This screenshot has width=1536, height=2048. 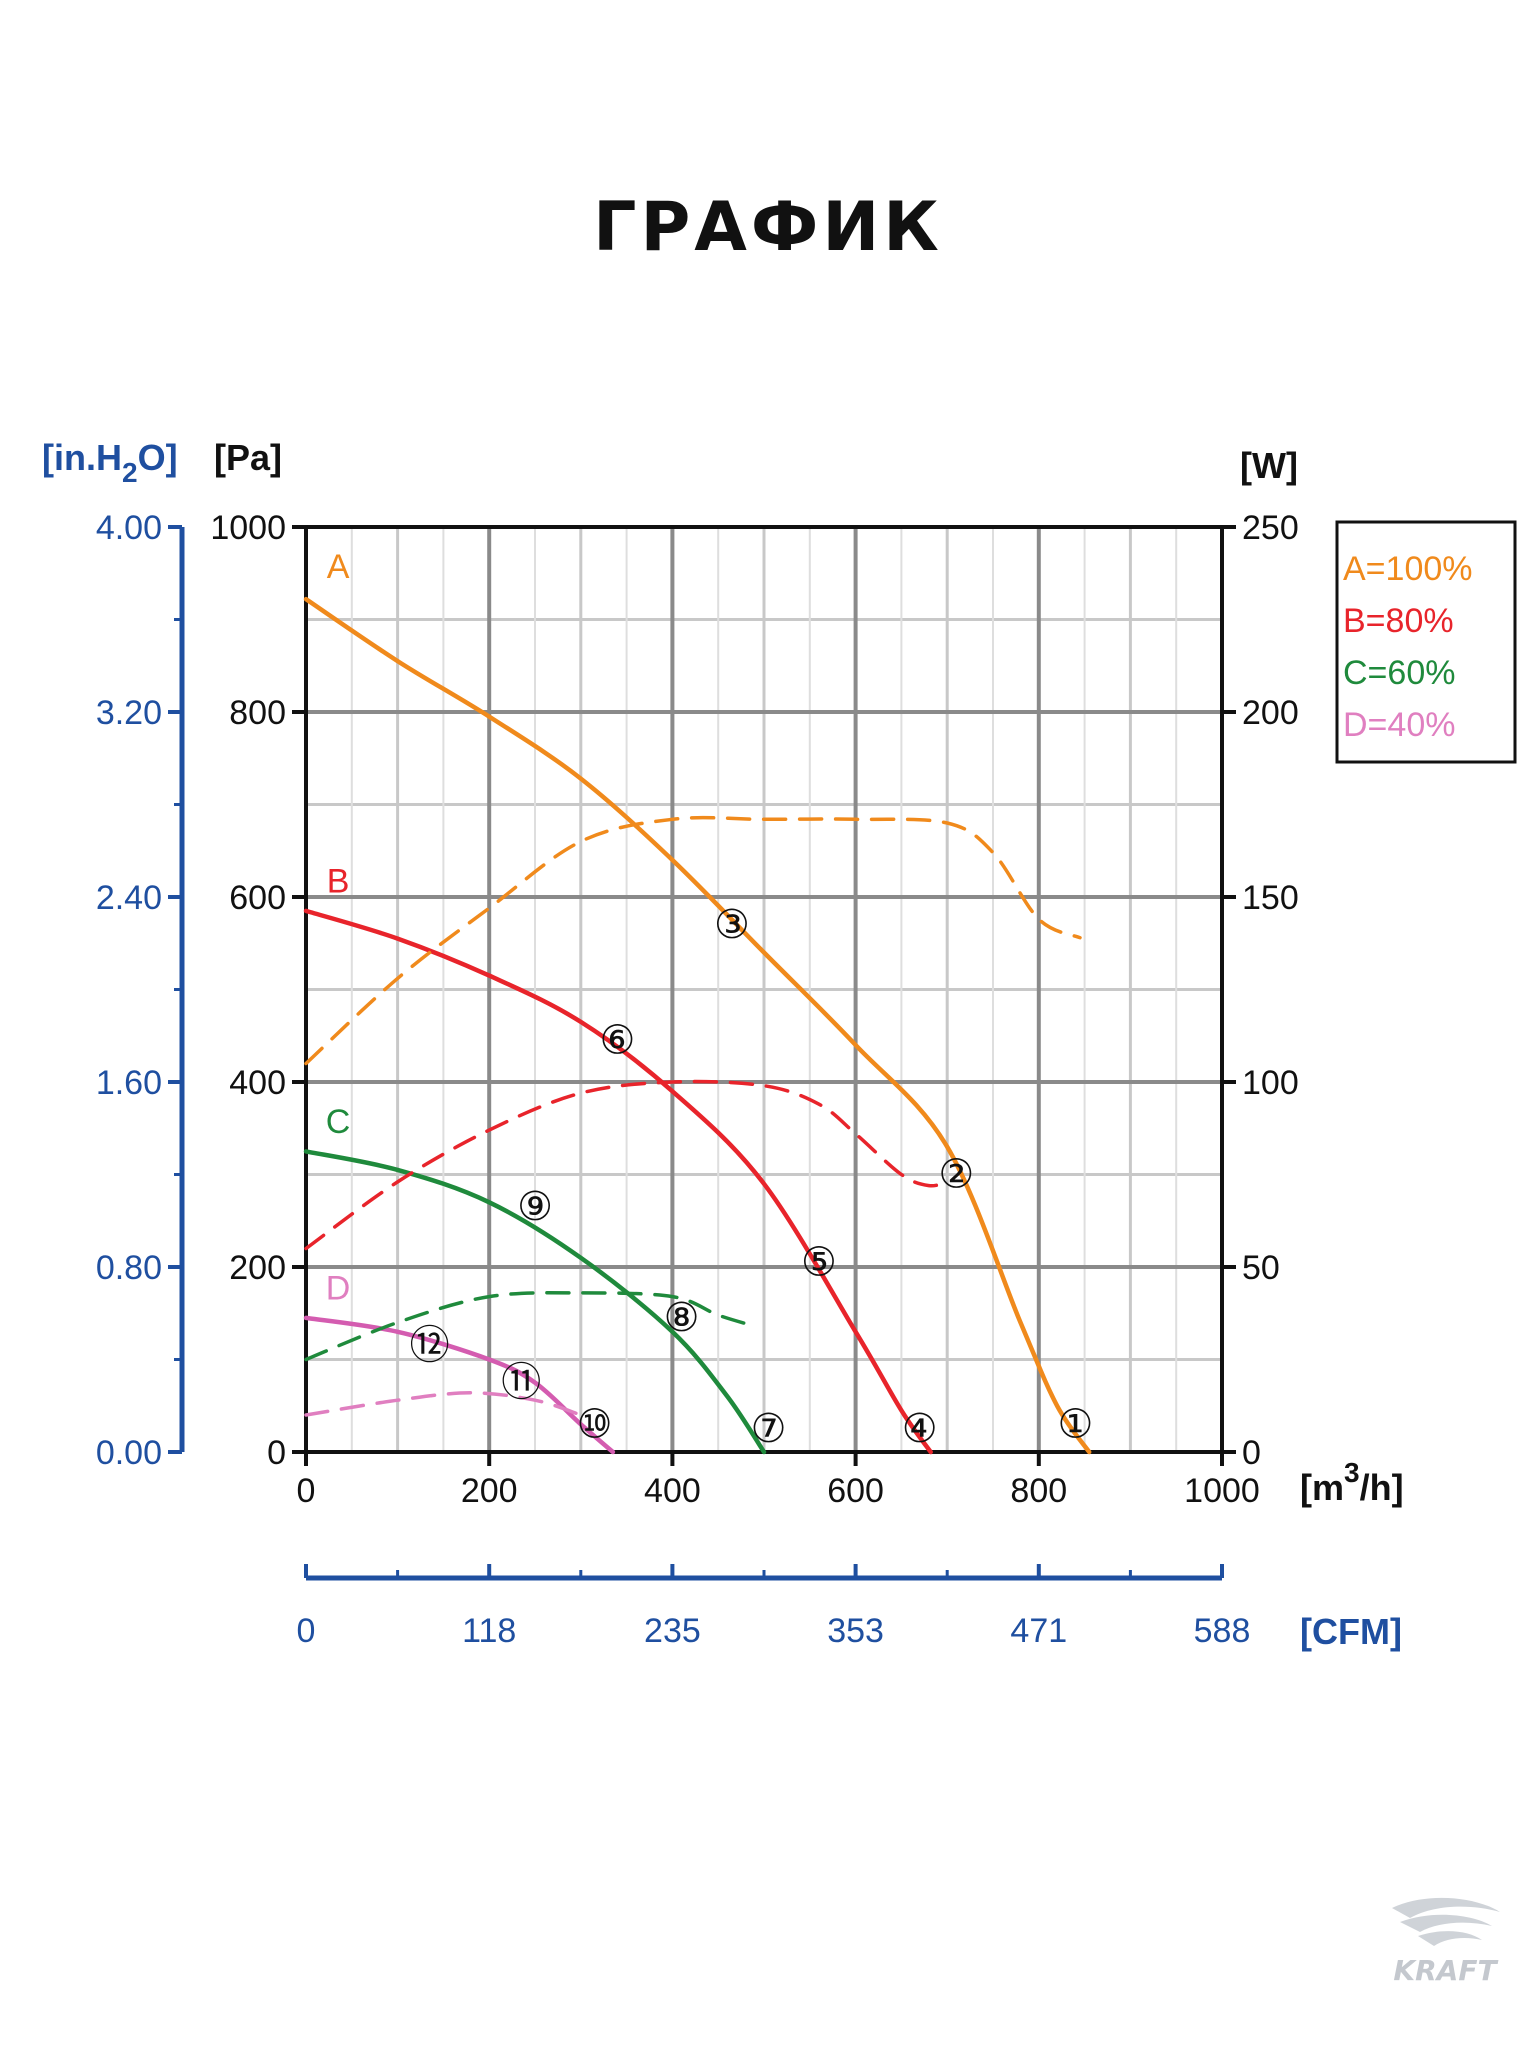 What do you see at coordinates (855, 1631) in the screenshot?
I see `cfm-tick-label: 353` at bounding box center [855, 1631].